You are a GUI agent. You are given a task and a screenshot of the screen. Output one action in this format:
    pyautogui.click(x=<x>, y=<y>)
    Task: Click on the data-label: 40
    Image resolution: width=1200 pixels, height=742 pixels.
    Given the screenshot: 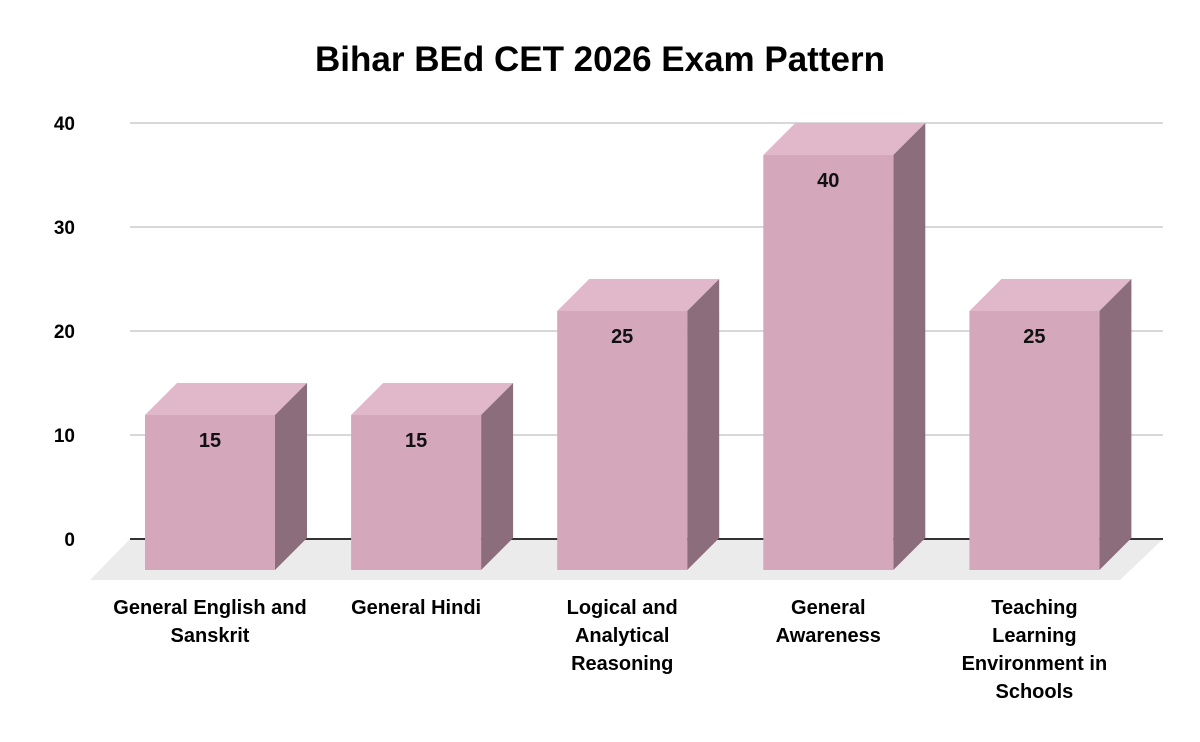 What is the action you would take?
    pyautogui.click(x=828, y=181)
    